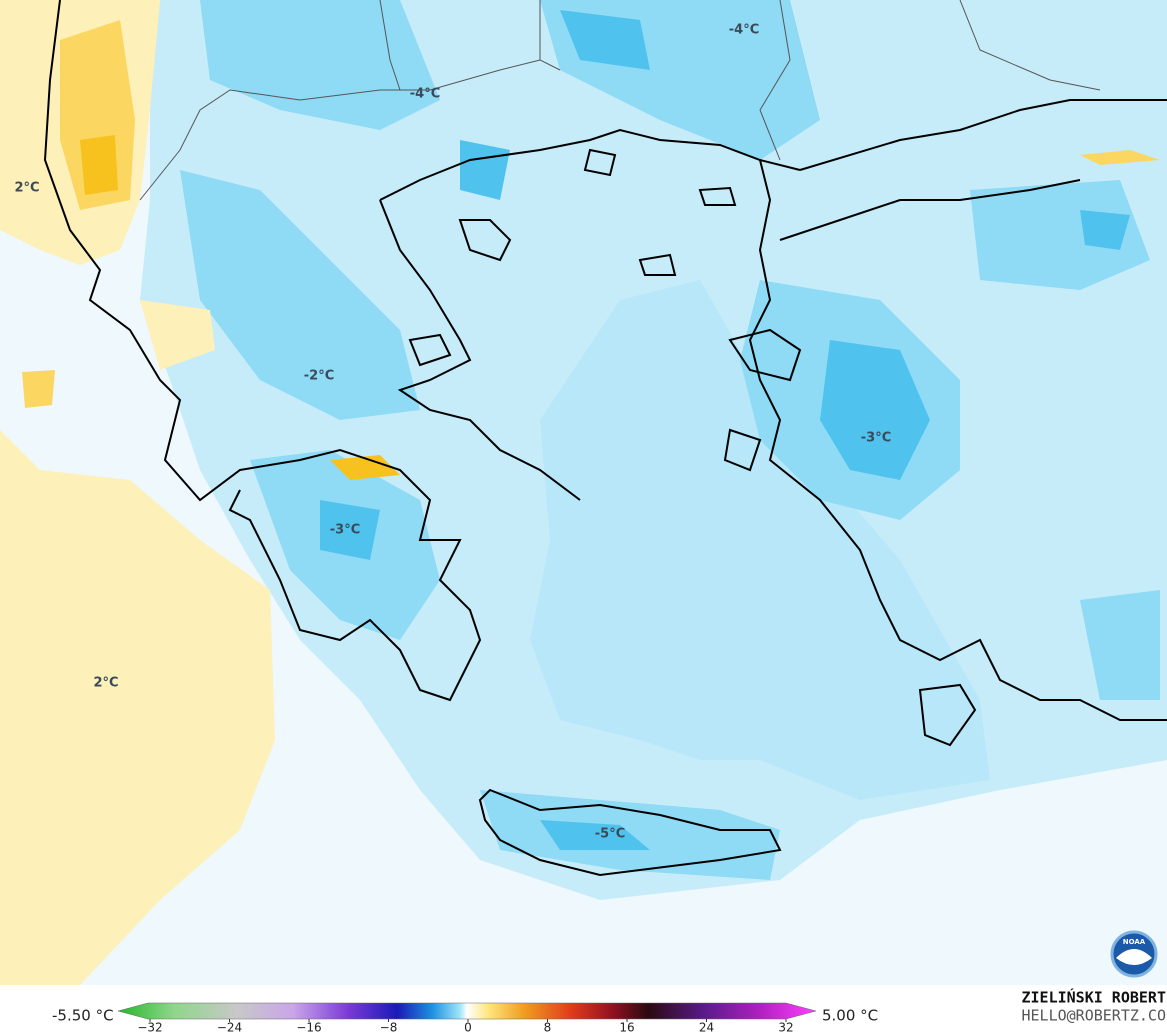  Describe the element at coordinates (468, 1028) in the screenshot. I see `colorbar-tick-label: 0` at that location.